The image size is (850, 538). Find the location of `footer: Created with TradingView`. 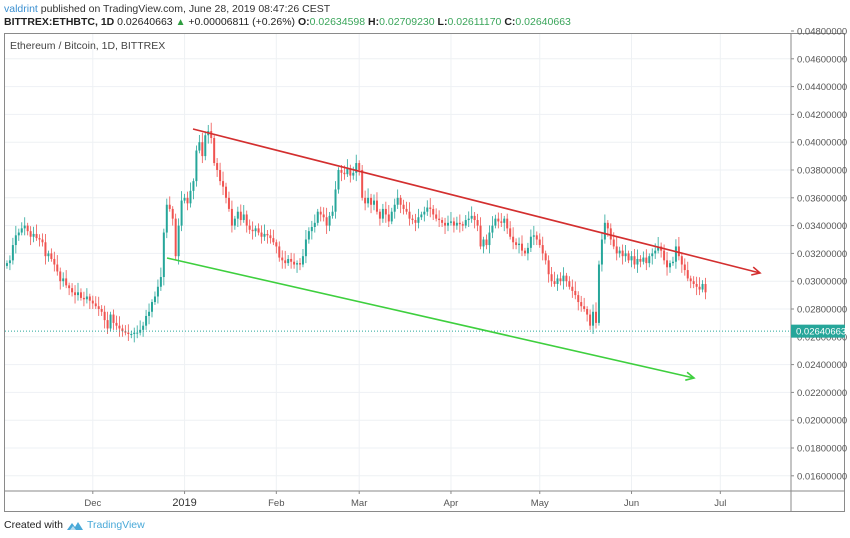

footer: Created with TradingView is located at coordinates (74, 525).